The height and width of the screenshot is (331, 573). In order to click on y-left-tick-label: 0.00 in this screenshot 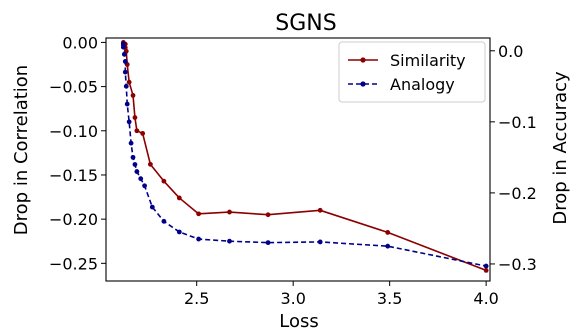, I will do `click(80, 42)`.